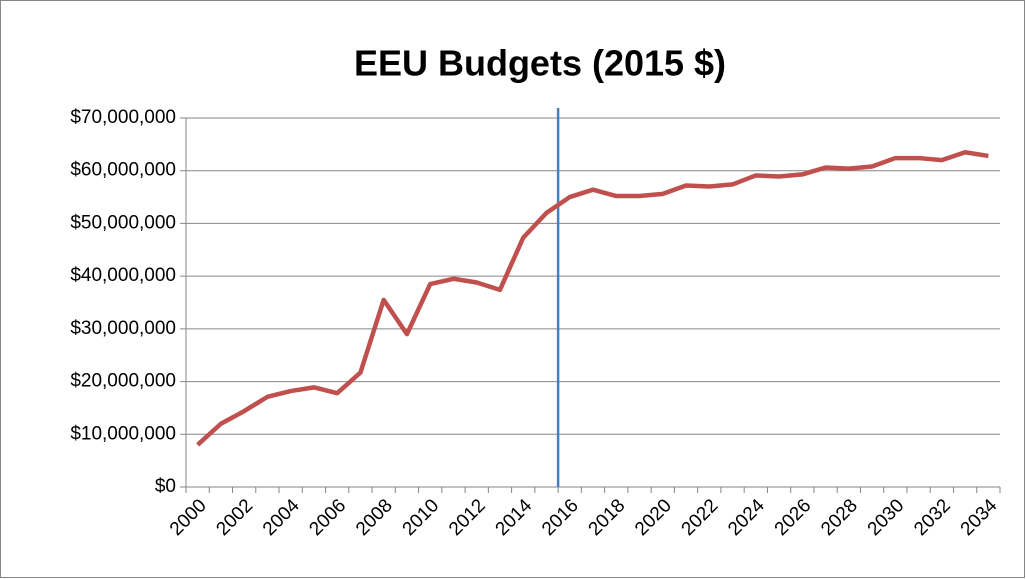  Describe the element at coordinates (123, 328) in the screenshot. I see `y-tick-label: $30,000,000` at that location.